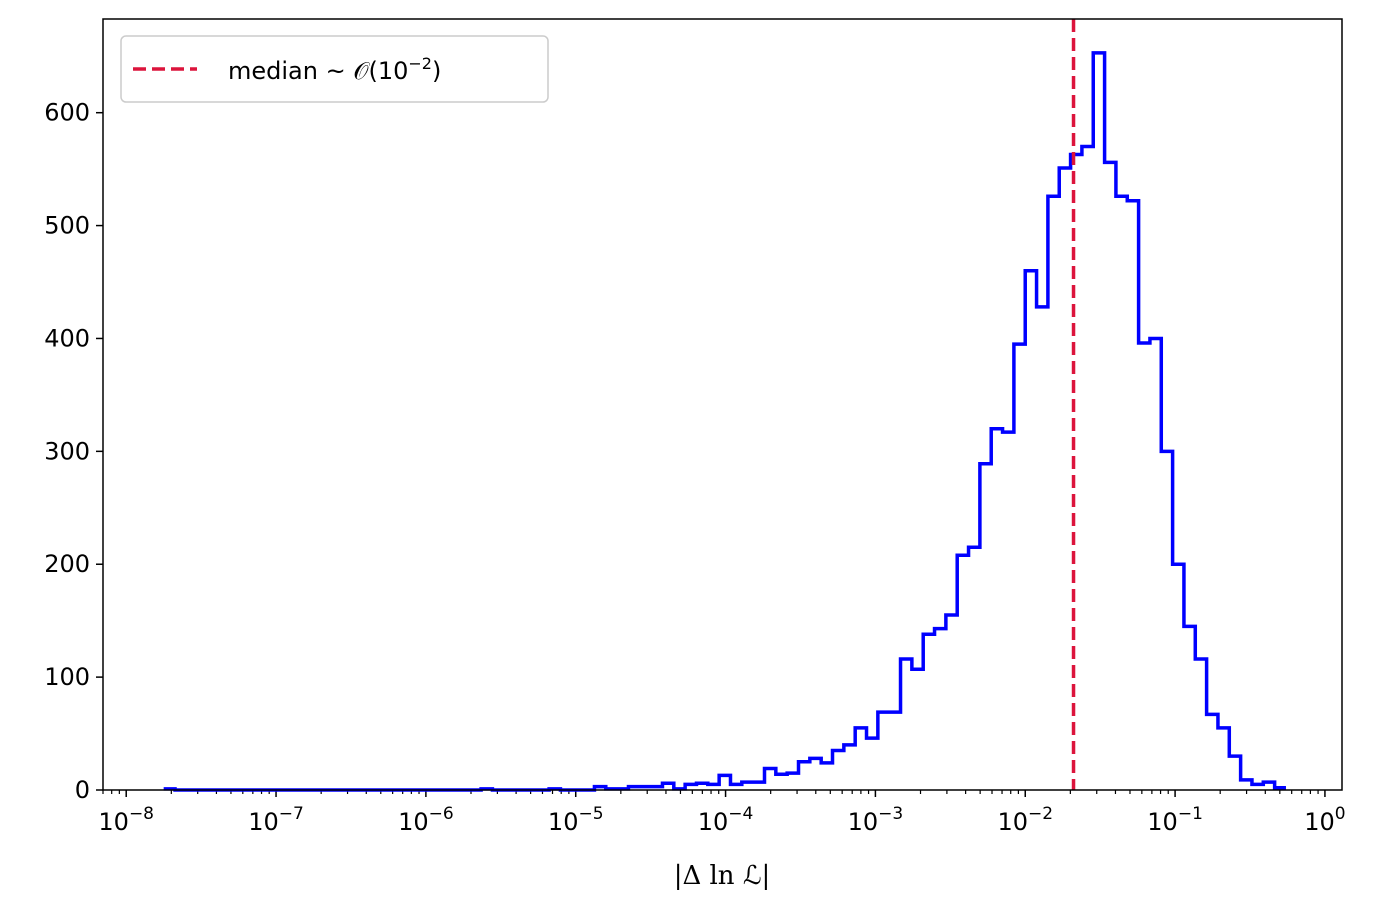  What do you see at coordinates (67, 564) in the screenshot?
I see `y-tick-label: 200` at bounding box center [67, 564].